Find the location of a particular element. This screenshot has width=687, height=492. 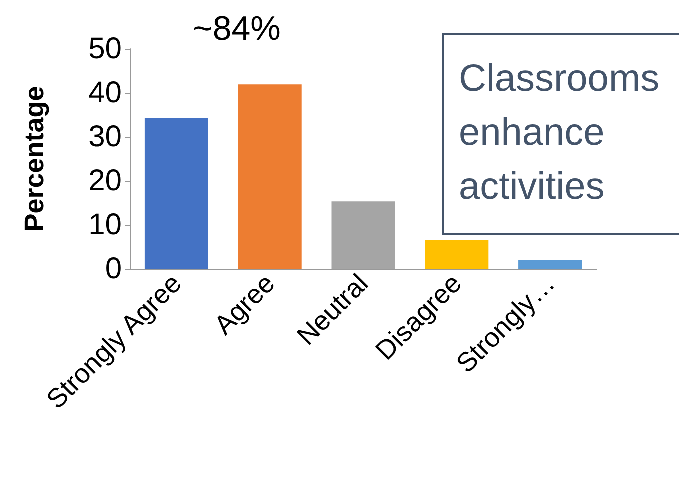

y-tick-label: 50 is located at coordinates (105, 49).